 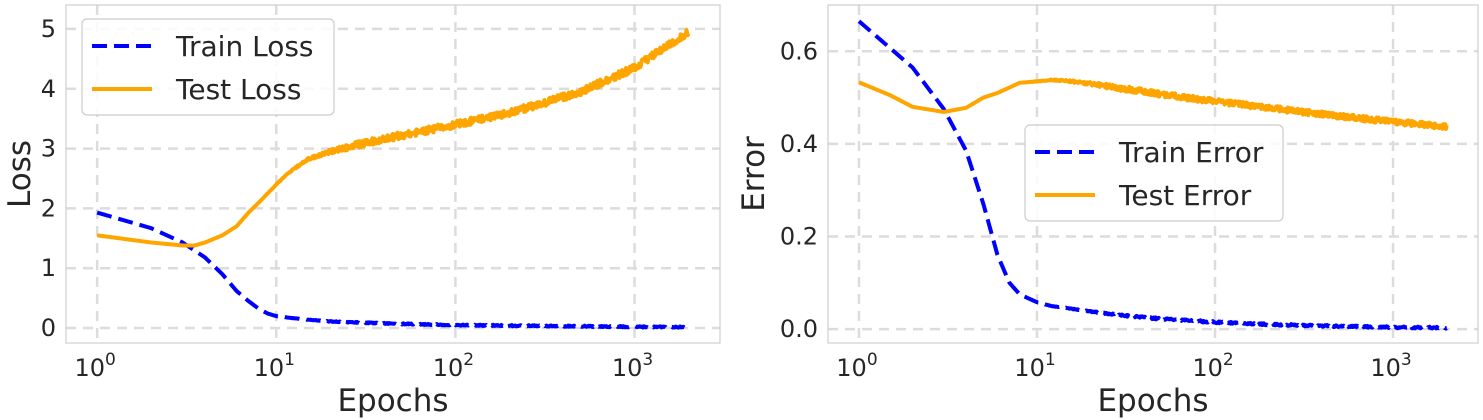 I want to click on legend-label: Test Error, so click(x=1185, y=195).